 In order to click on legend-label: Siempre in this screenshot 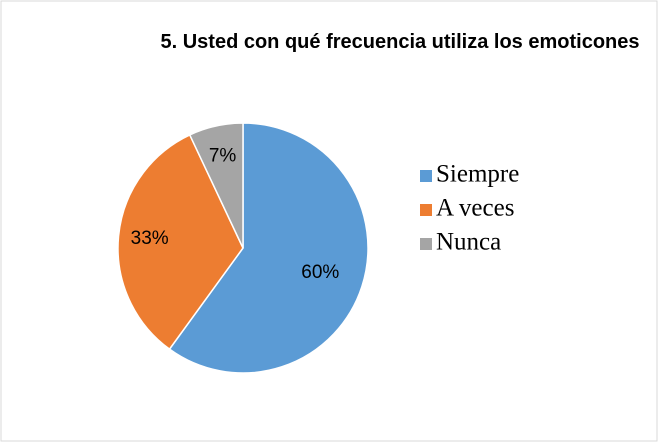, I will do `click(477, 174)`.